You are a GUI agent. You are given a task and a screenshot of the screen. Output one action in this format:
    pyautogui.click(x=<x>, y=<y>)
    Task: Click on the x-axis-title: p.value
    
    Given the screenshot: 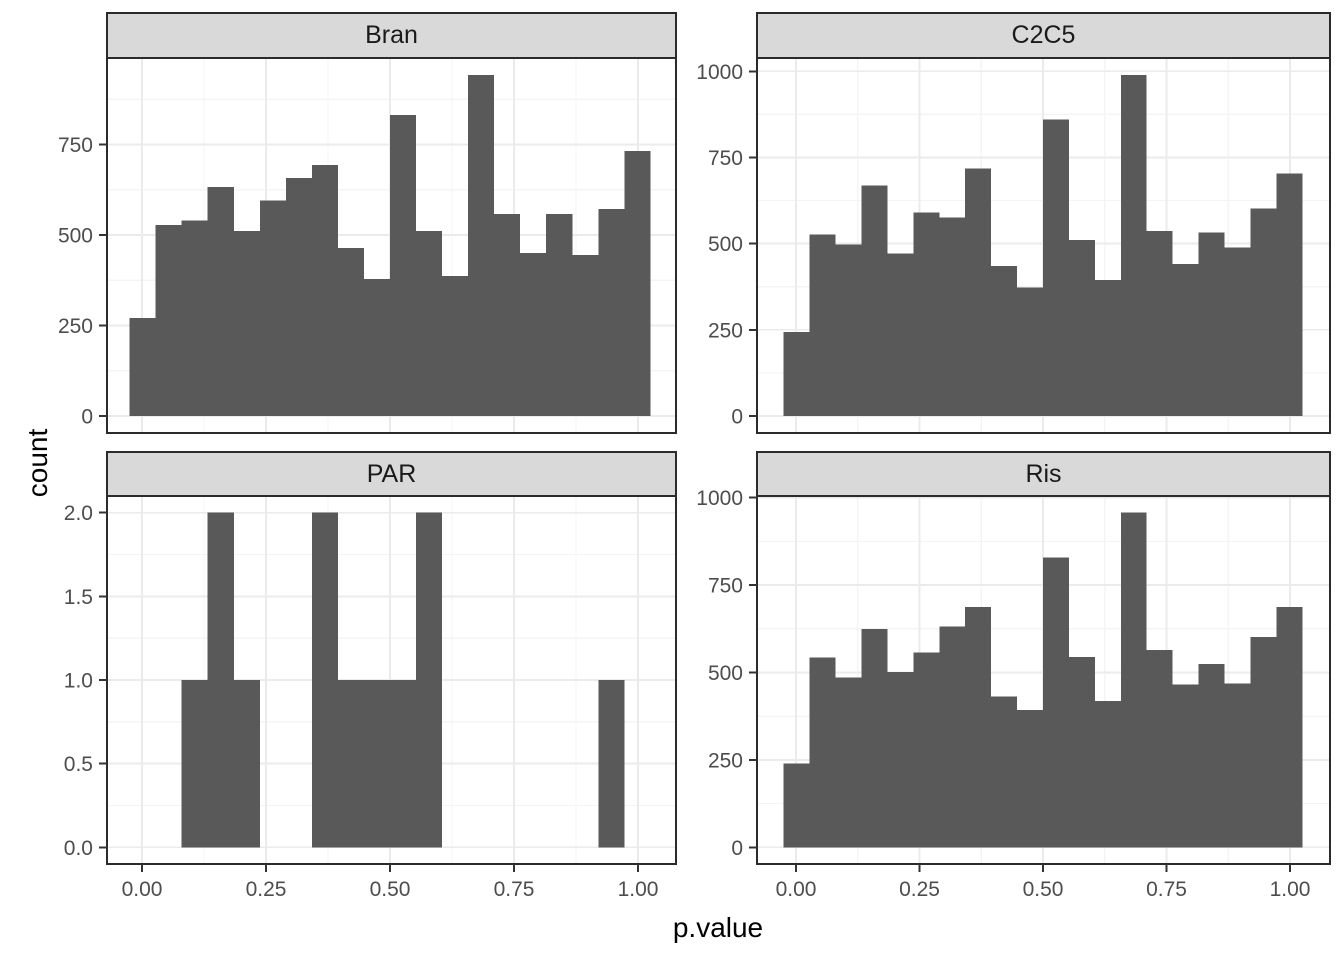 What is the action you would take?
    pyautogui.click(x=718, y=927)
    